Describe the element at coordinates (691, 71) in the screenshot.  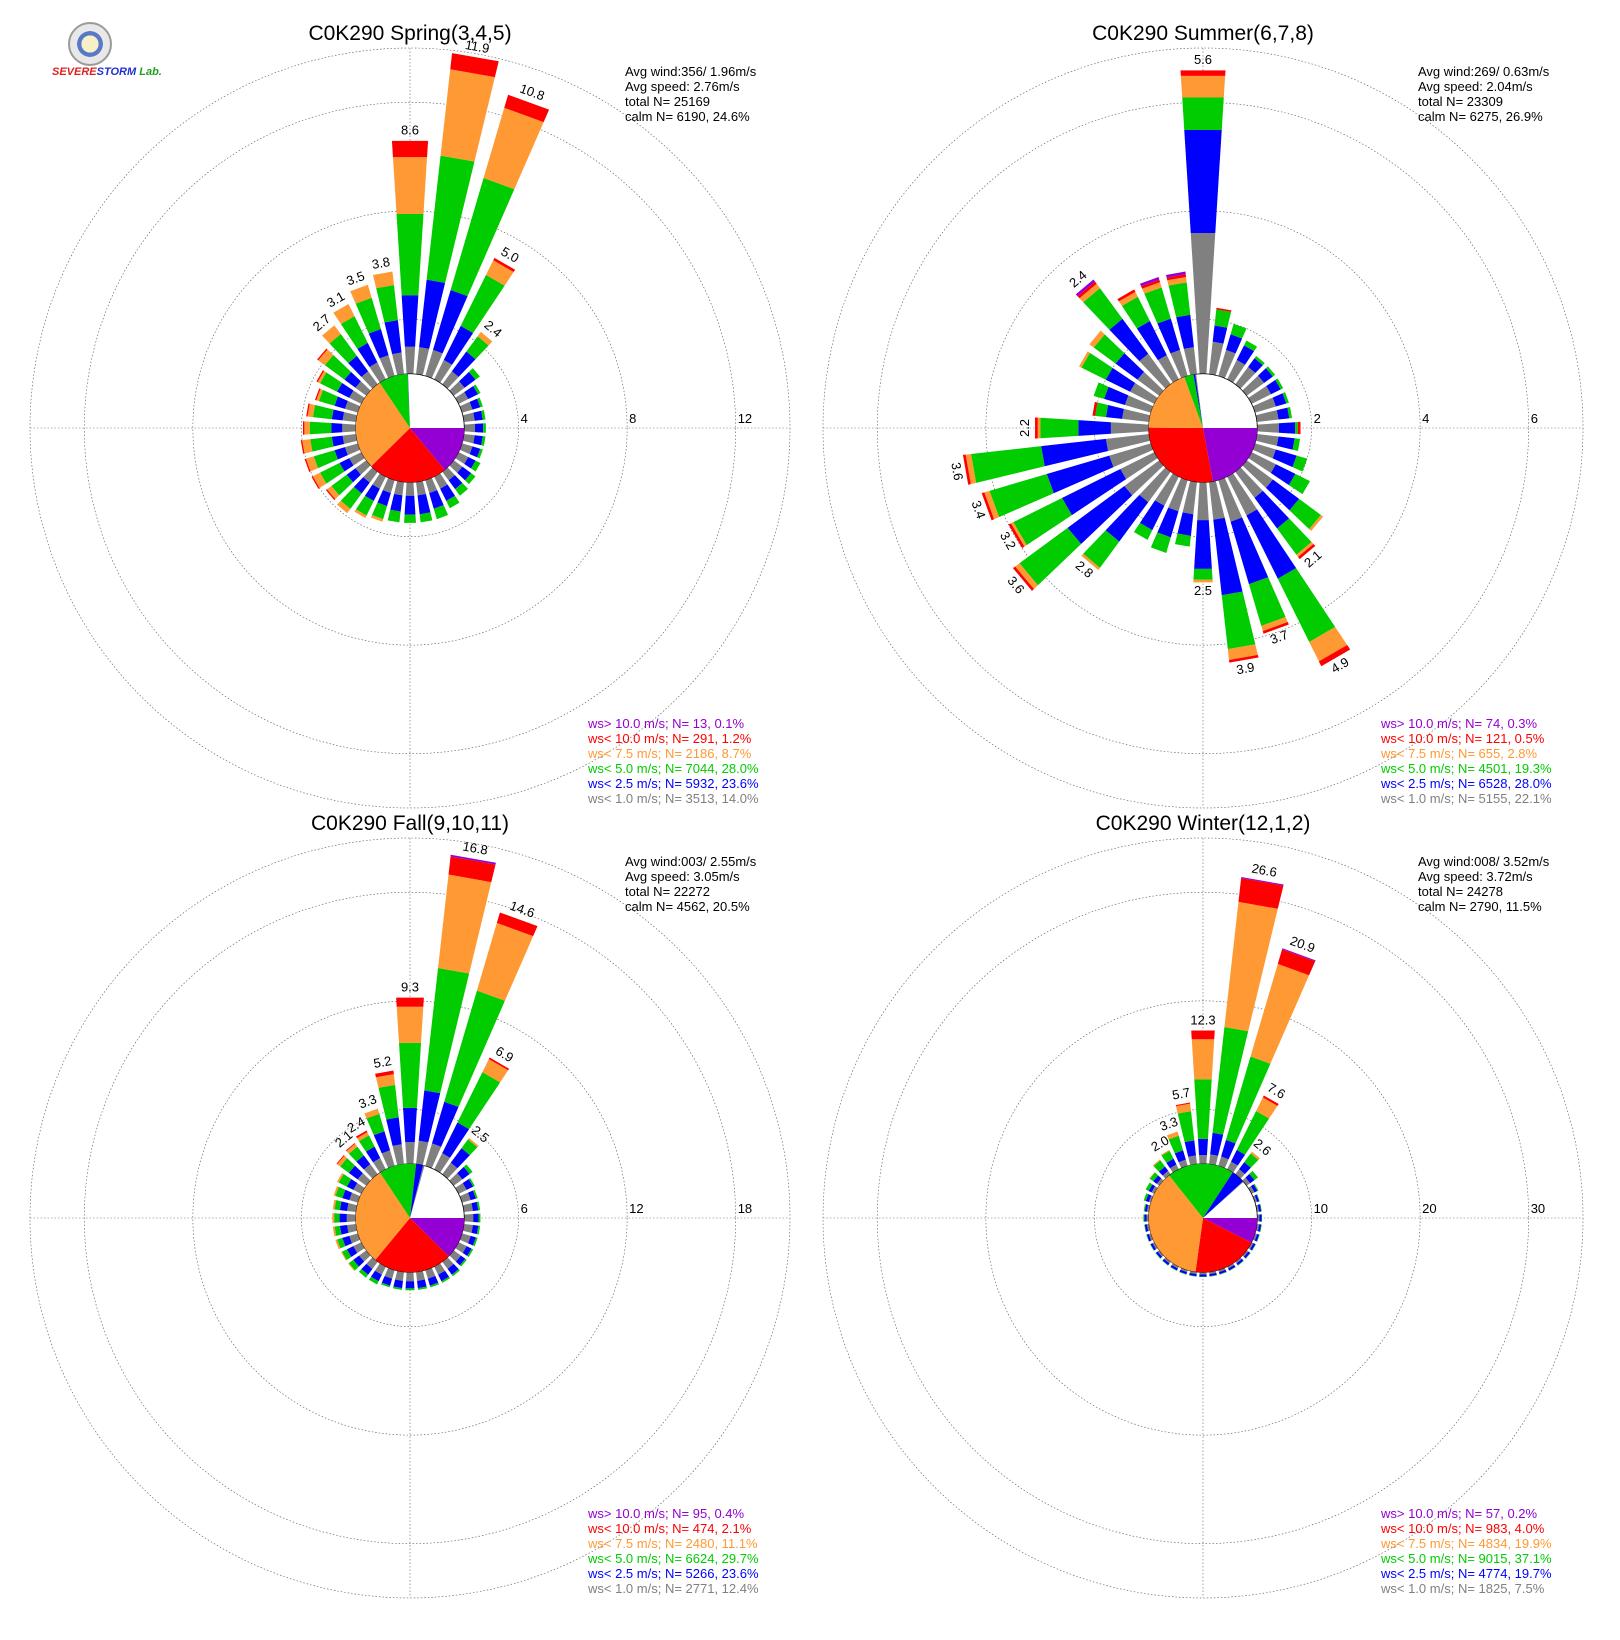
I see `stats-line: Avg wind:356/ 1.96m/s` at that location.